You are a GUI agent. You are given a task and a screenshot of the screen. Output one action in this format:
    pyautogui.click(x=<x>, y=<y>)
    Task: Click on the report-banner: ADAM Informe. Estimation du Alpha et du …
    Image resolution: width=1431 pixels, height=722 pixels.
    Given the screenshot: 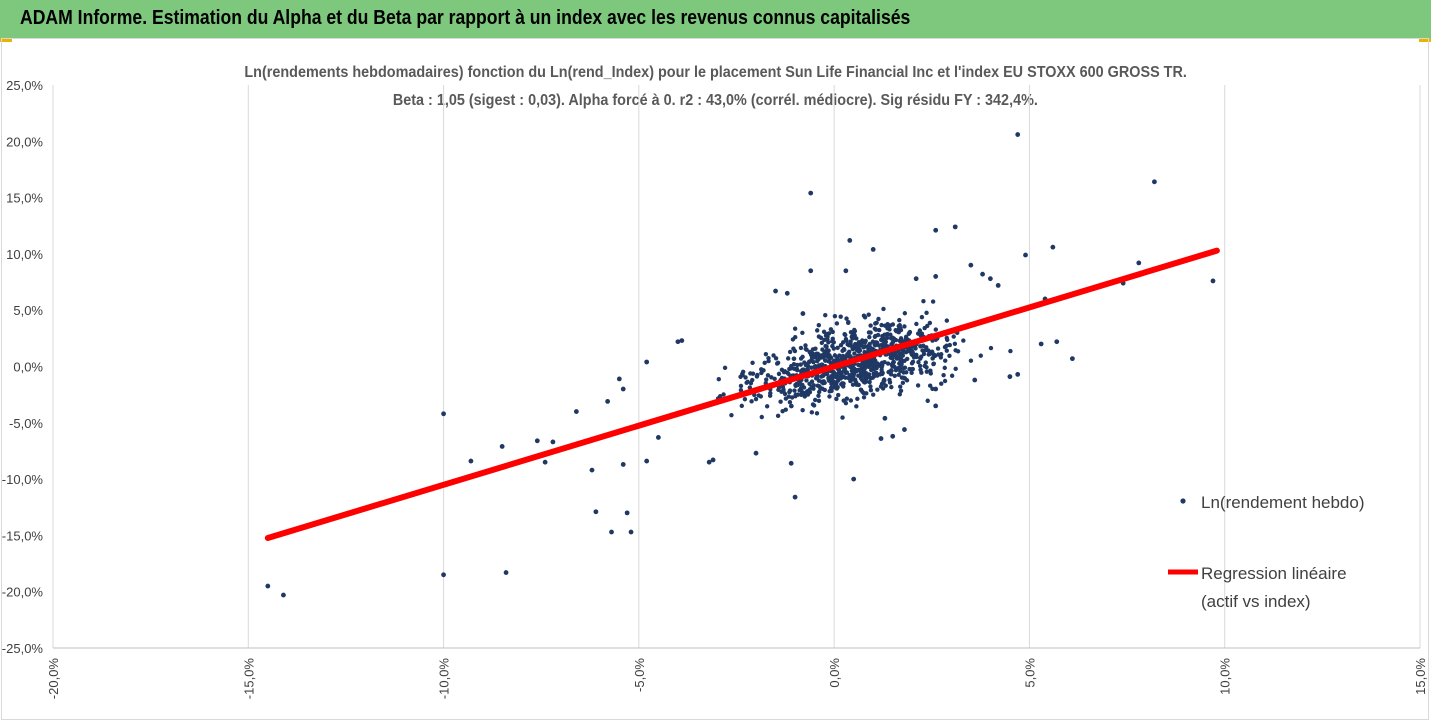 What is the action you would take?
    pyautogui.click(x=715, y=19)
    